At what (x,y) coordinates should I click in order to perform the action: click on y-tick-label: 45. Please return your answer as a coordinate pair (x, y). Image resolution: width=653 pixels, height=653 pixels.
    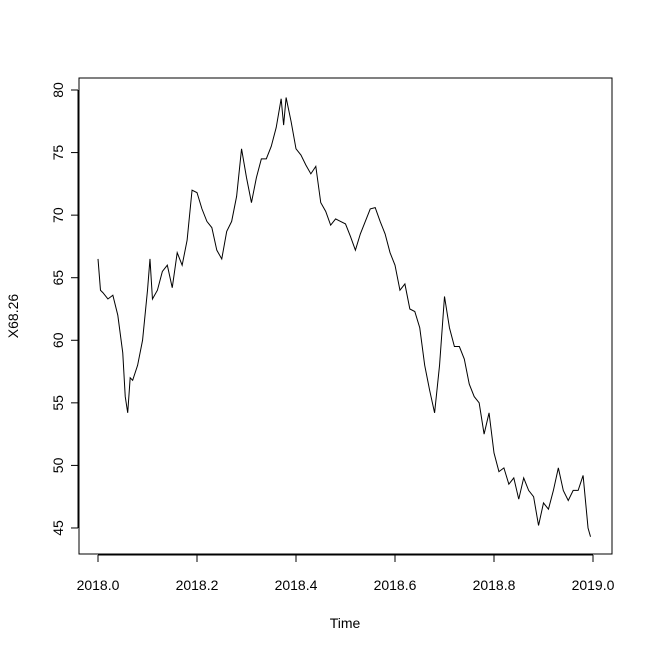
    Looking at the image, I should click on (58, 528).